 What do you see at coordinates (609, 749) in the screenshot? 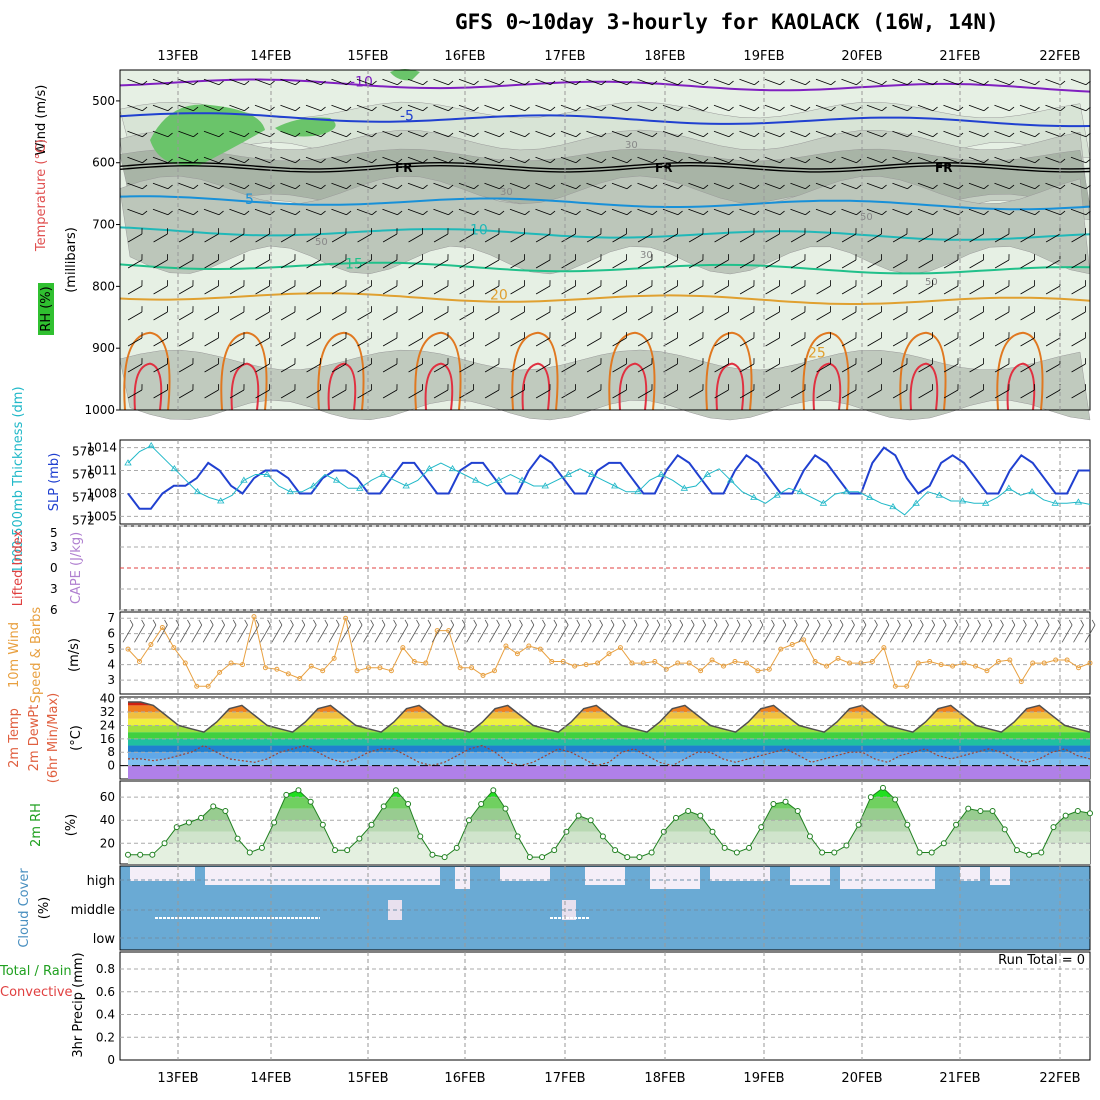
I see `temperature-band` at bounding box center [609, 749].